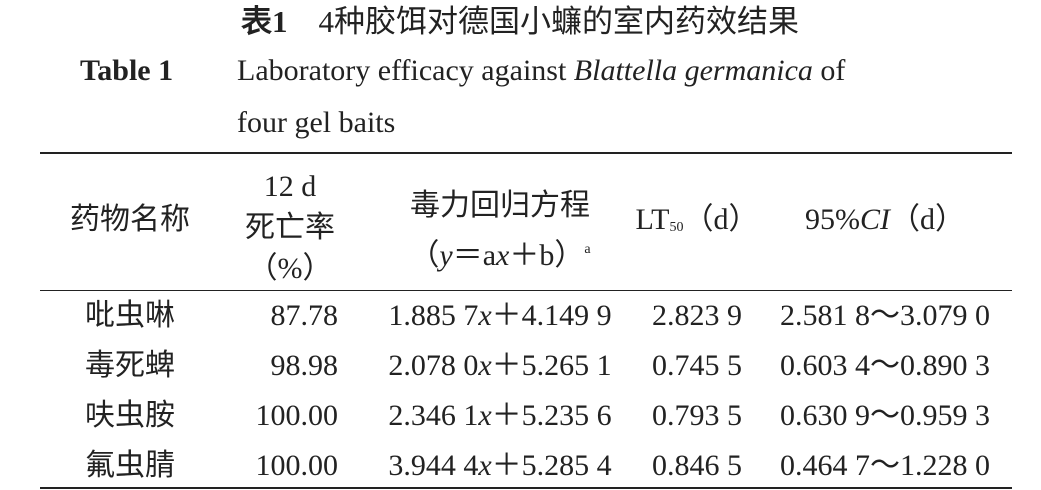  What do you see at coordinates (832, 219) in the screenshot?
I see `header-part: 95%` at bounding box center [832, 219].